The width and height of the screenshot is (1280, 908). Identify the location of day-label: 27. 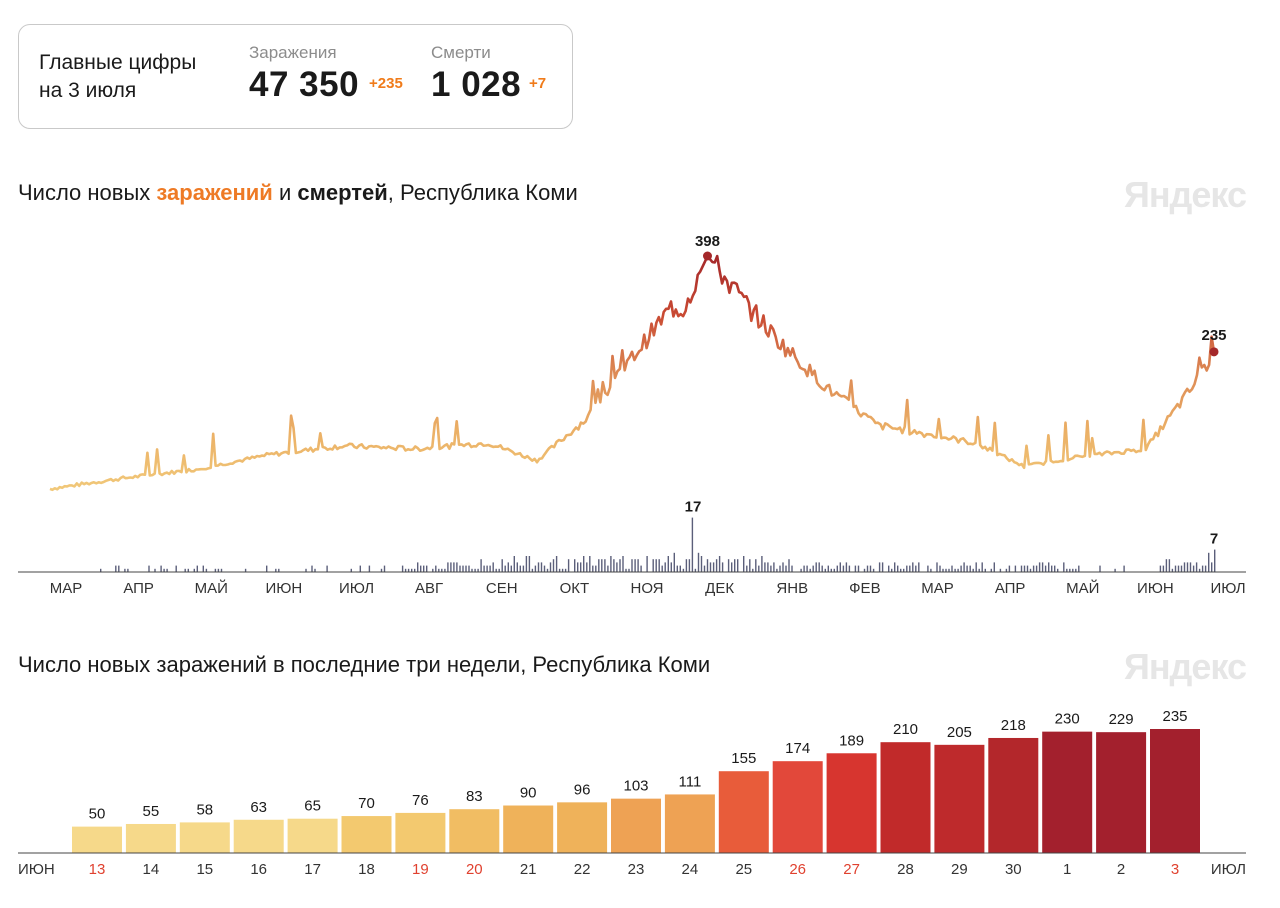
(851, 869).